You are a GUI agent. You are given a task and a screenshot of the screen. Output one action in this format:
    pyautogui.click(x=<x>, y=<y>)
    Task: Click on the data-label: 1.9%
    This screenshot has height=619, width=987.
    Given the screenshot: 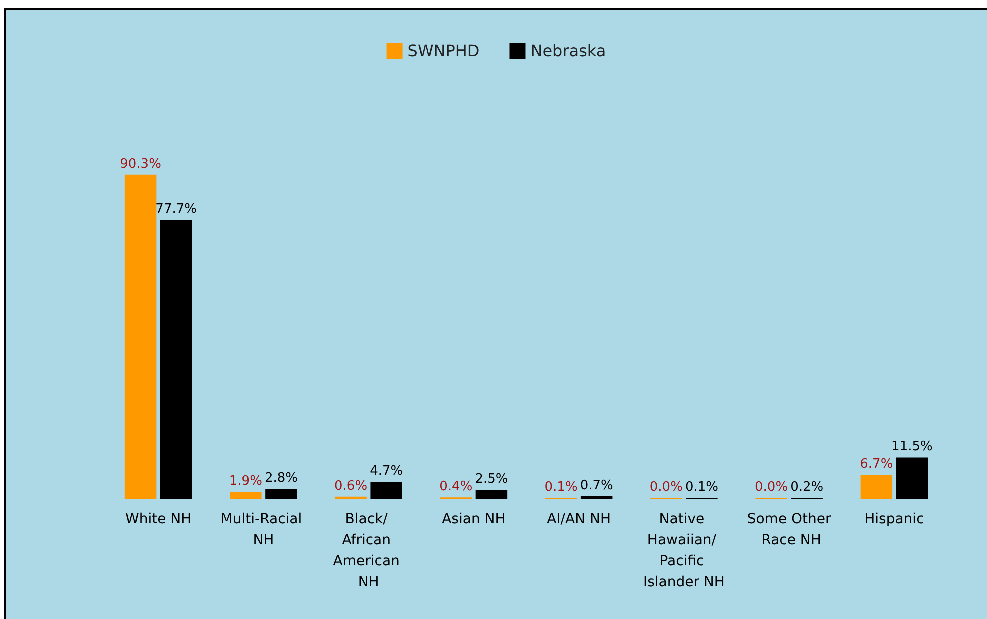 What is the action you would take?
    pyautogui.click(x=245, y=482)
    